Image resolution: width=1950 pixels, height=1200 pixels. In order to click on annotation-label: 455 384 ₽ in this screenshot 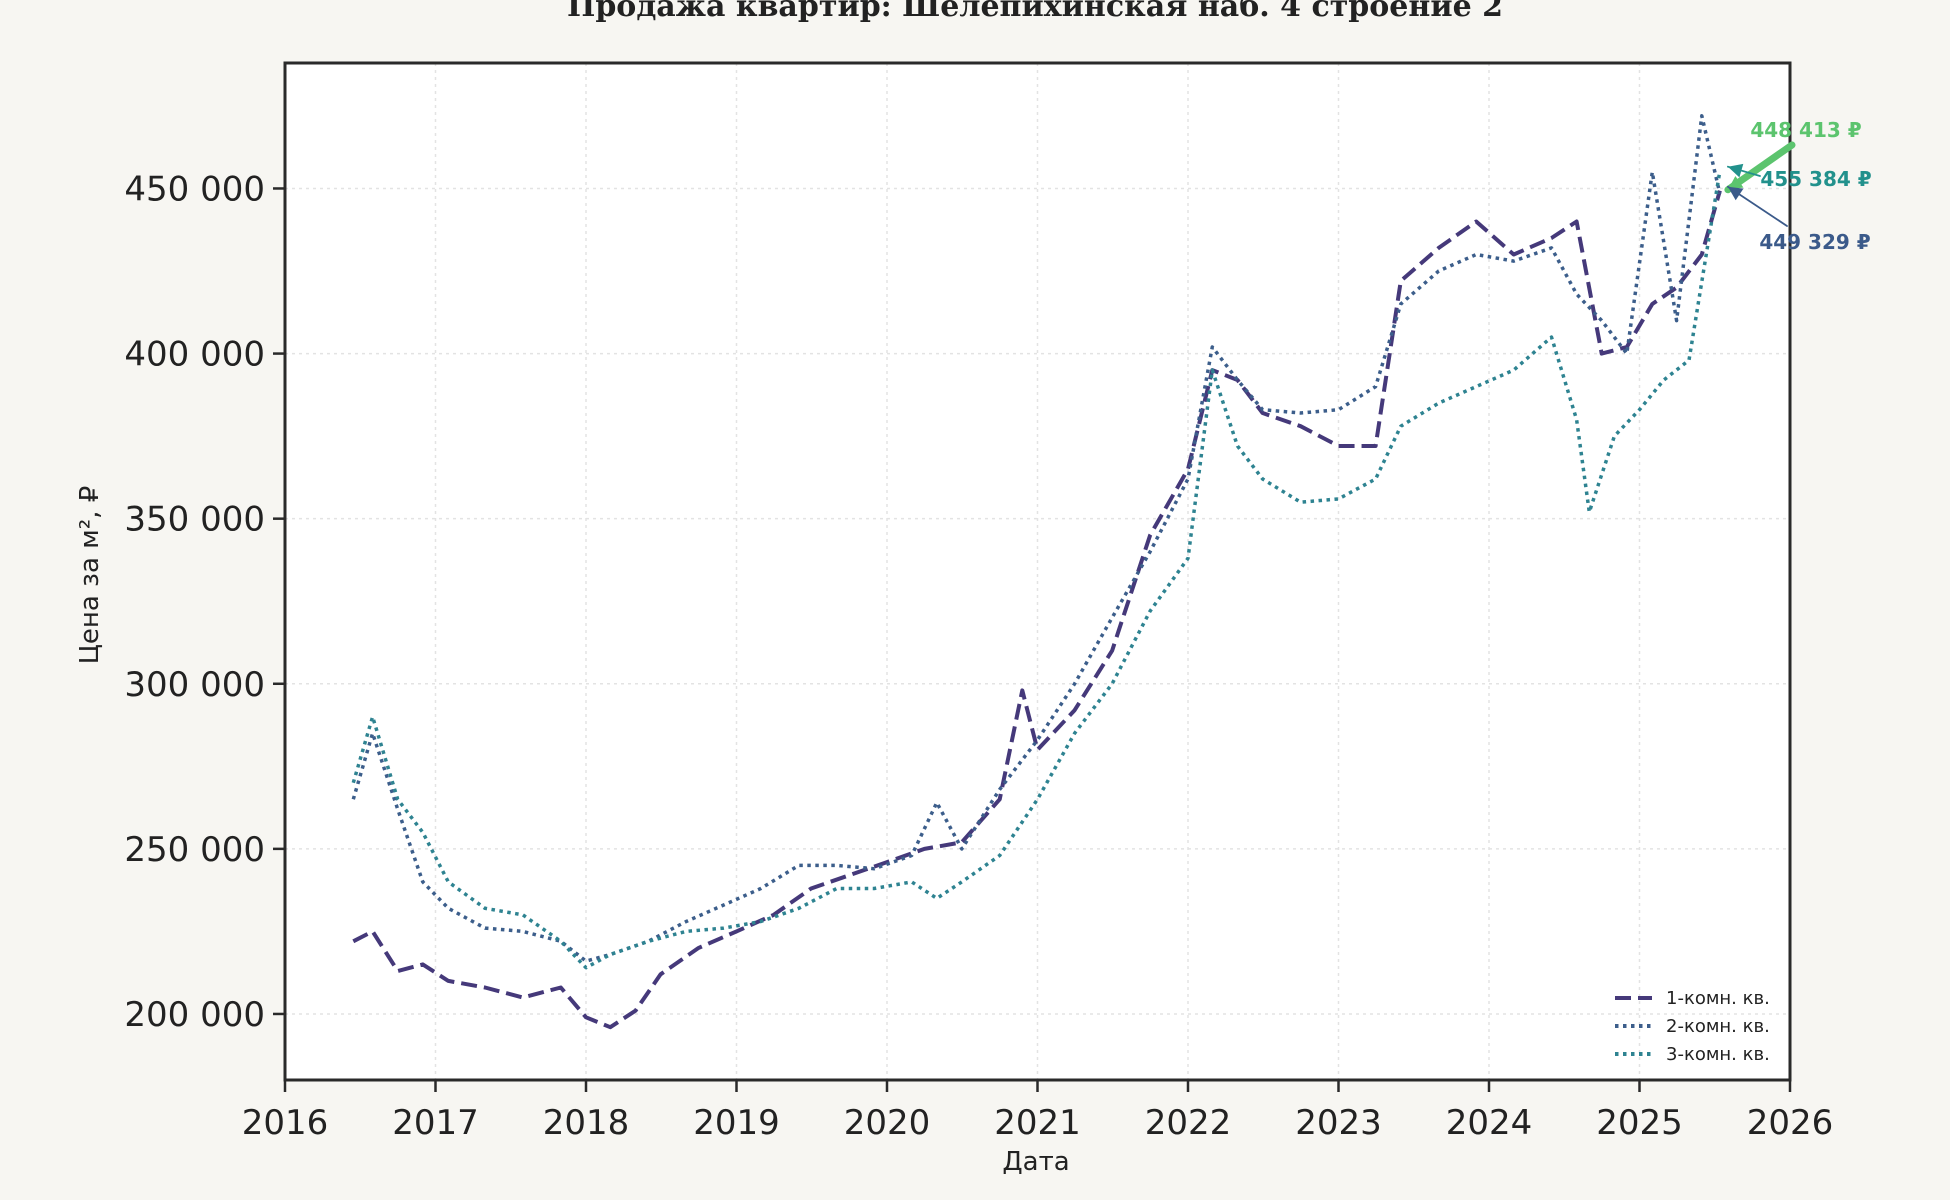, I will do `click(1815, 179)`.